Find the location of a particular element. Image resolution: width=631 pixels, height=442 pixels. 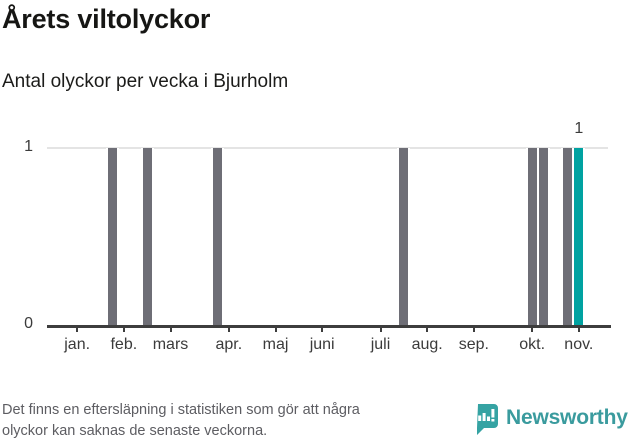

newsworthy-logo-text: Newsworthy is located at coordinates (567, 417).